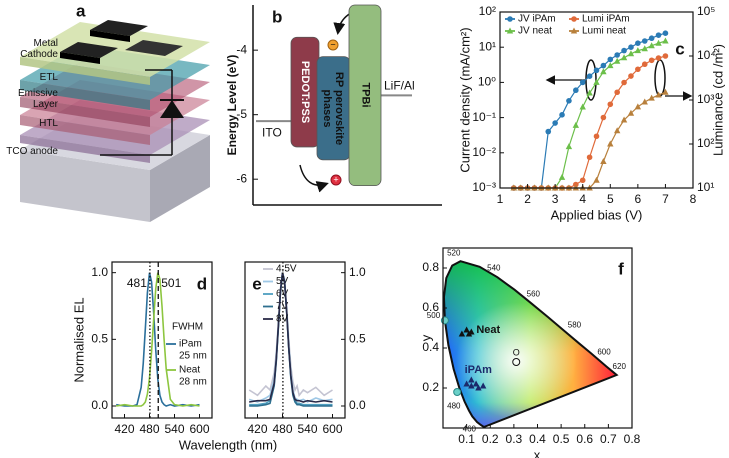 The width and height of the screenshot is (729, 458). Describe the element at coordinates (530, 344) in the screenshot. I see `locus-shade` at that location.